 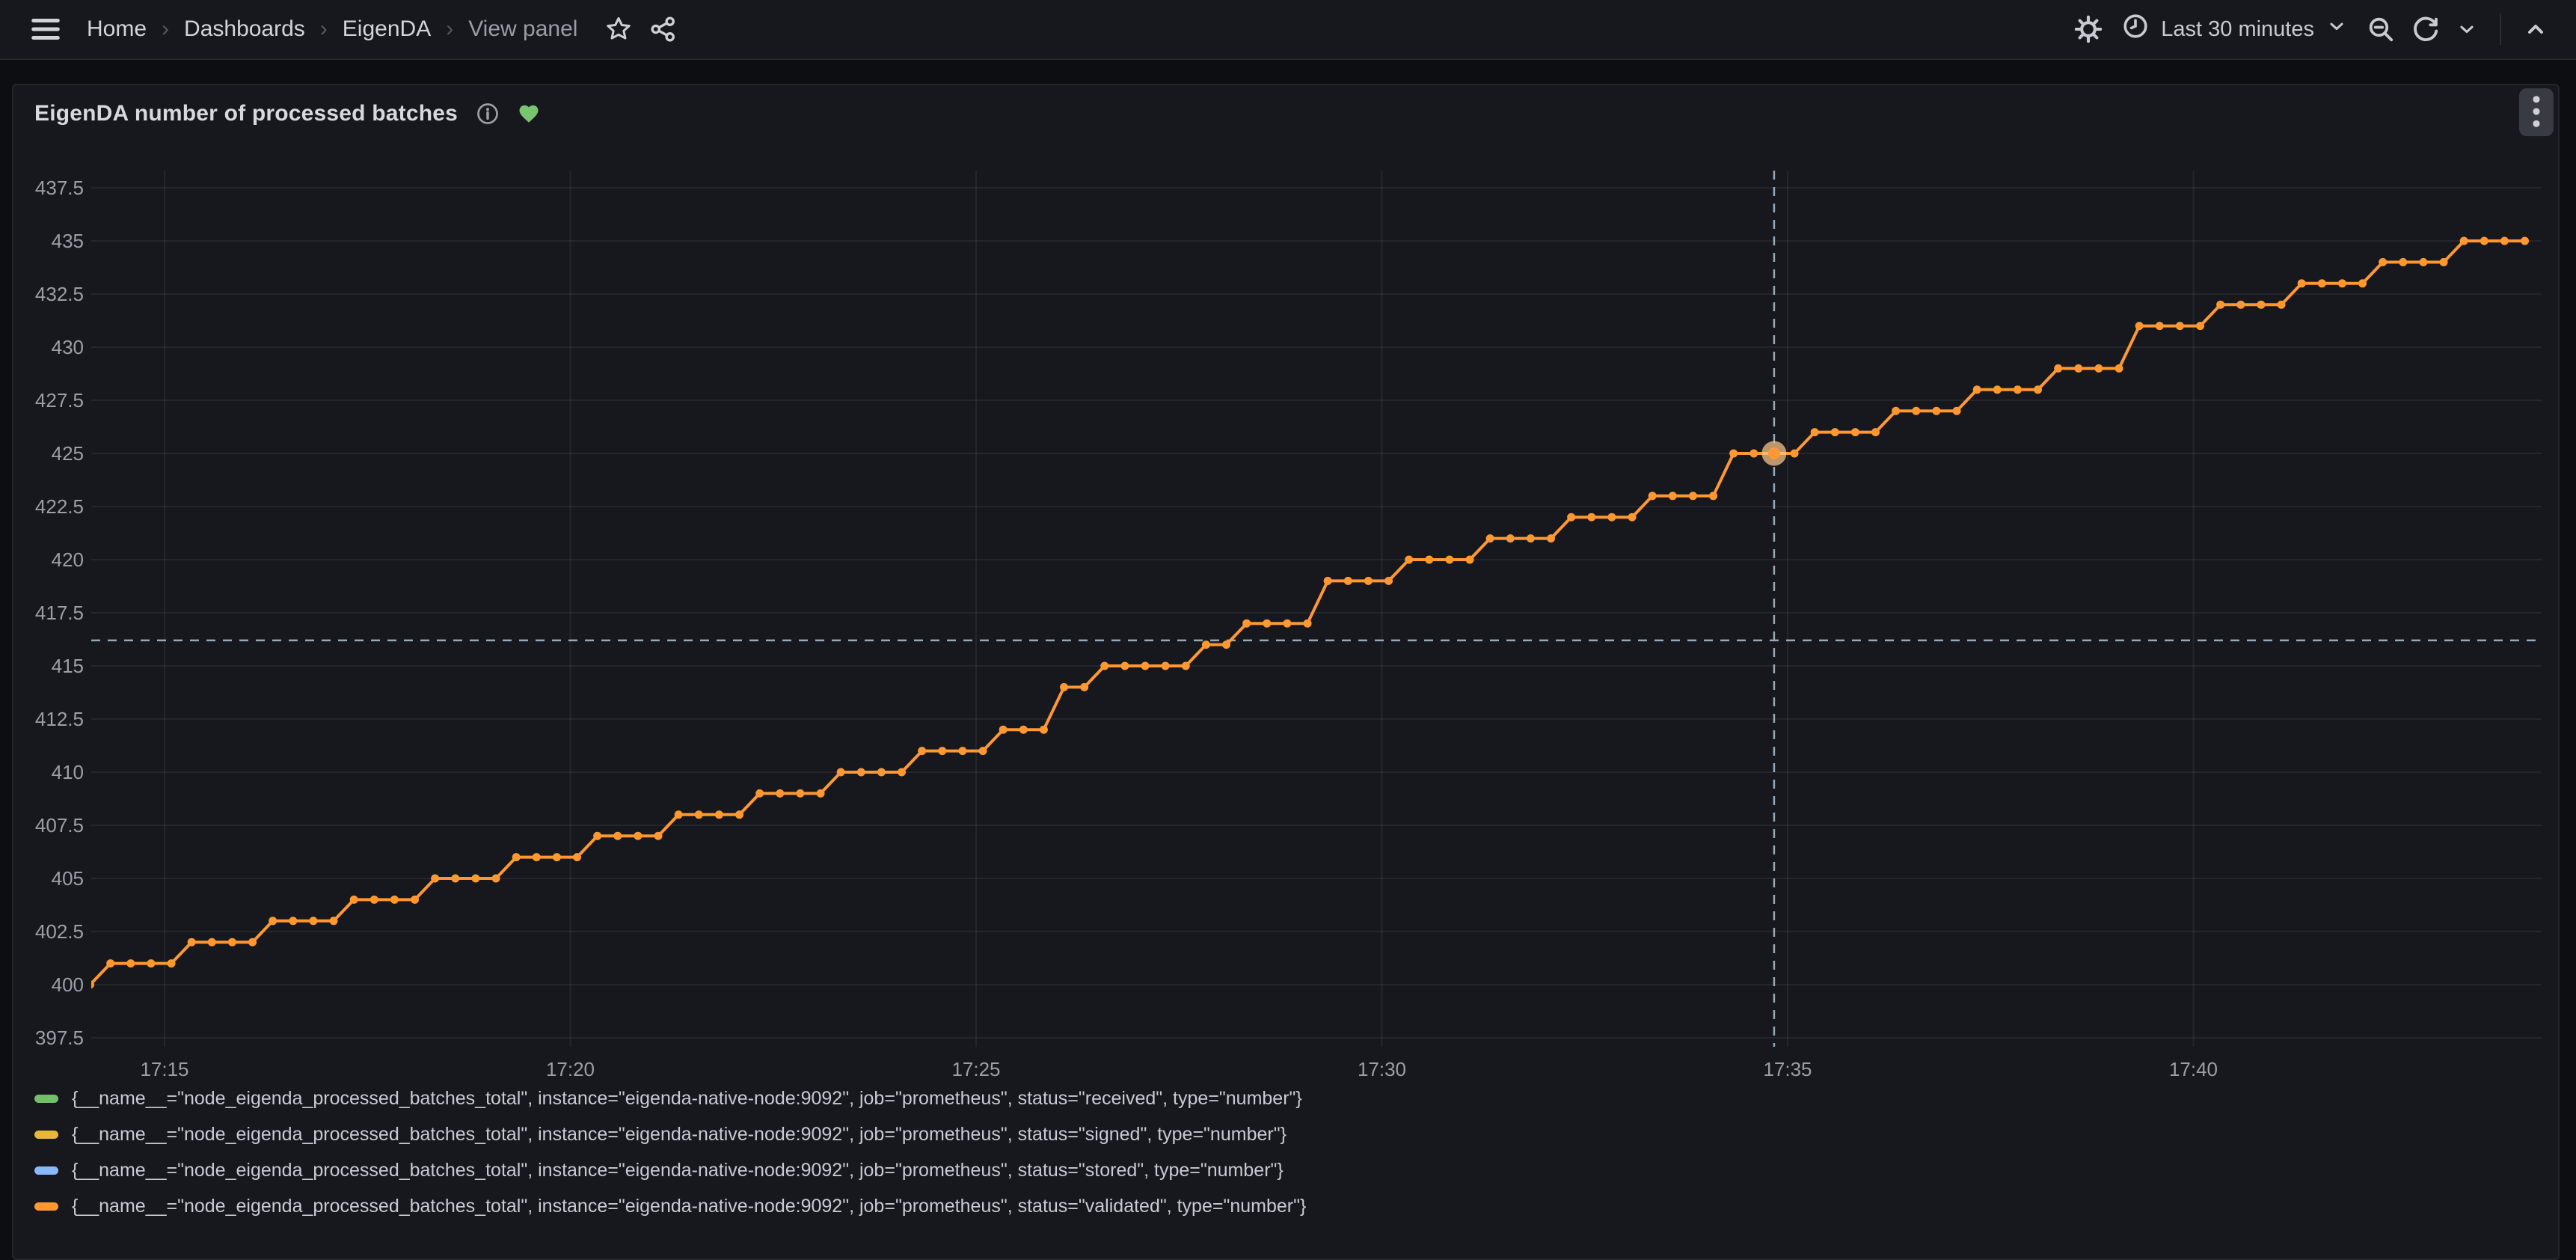 I want to click on svg-text: 400, so click(x=68, y=984).